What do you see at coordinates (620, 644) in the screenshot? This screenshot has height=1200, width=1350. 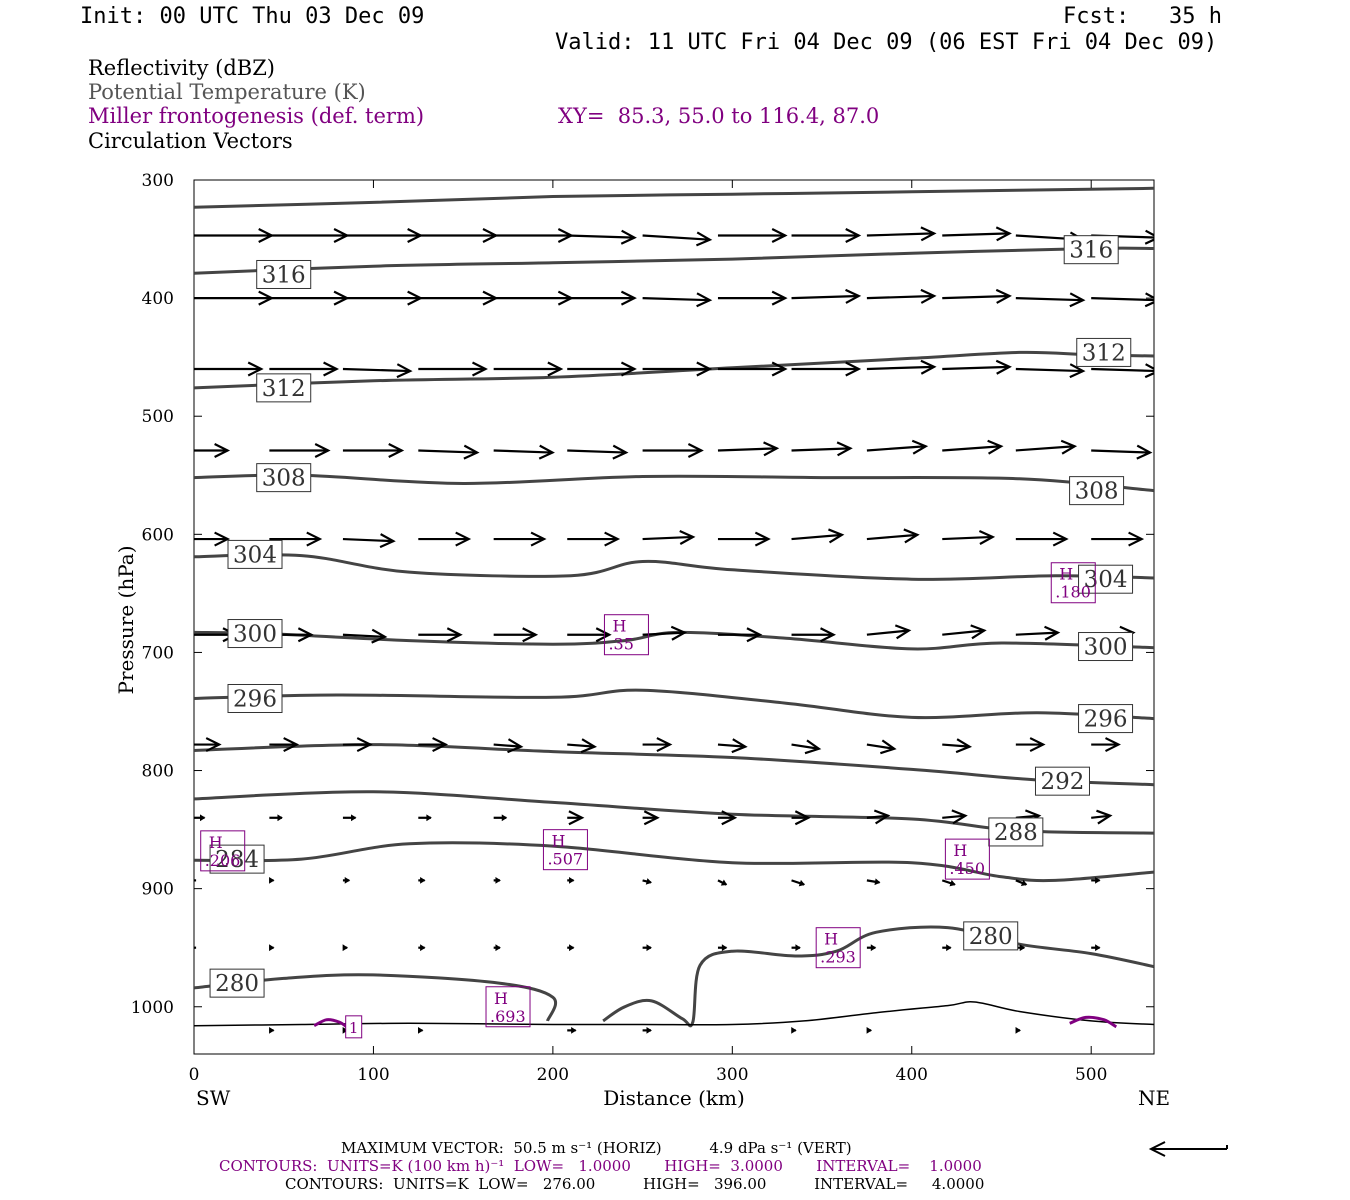 I see `svg-text: .35` at bounding box center [620, 644].